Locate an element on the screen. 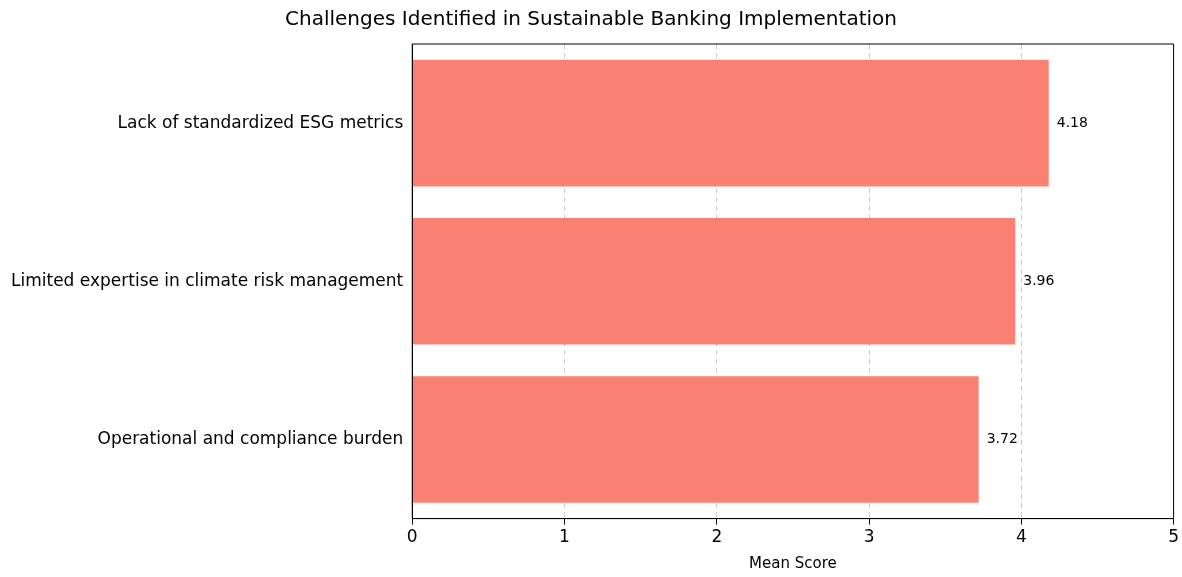  x-tick-label: 2 is located at coordinates (717, 536).